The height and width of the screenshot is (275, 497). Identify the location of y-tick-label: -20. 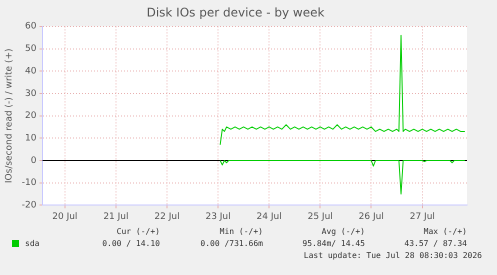
(29, 205).